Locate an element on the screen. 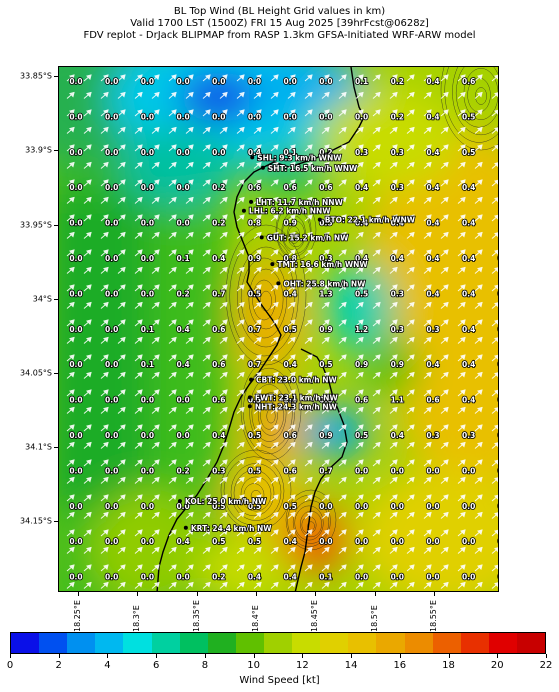 The image size is (559, 692). colorbar-tick-label: 6 is located at coordinates (156, 665).